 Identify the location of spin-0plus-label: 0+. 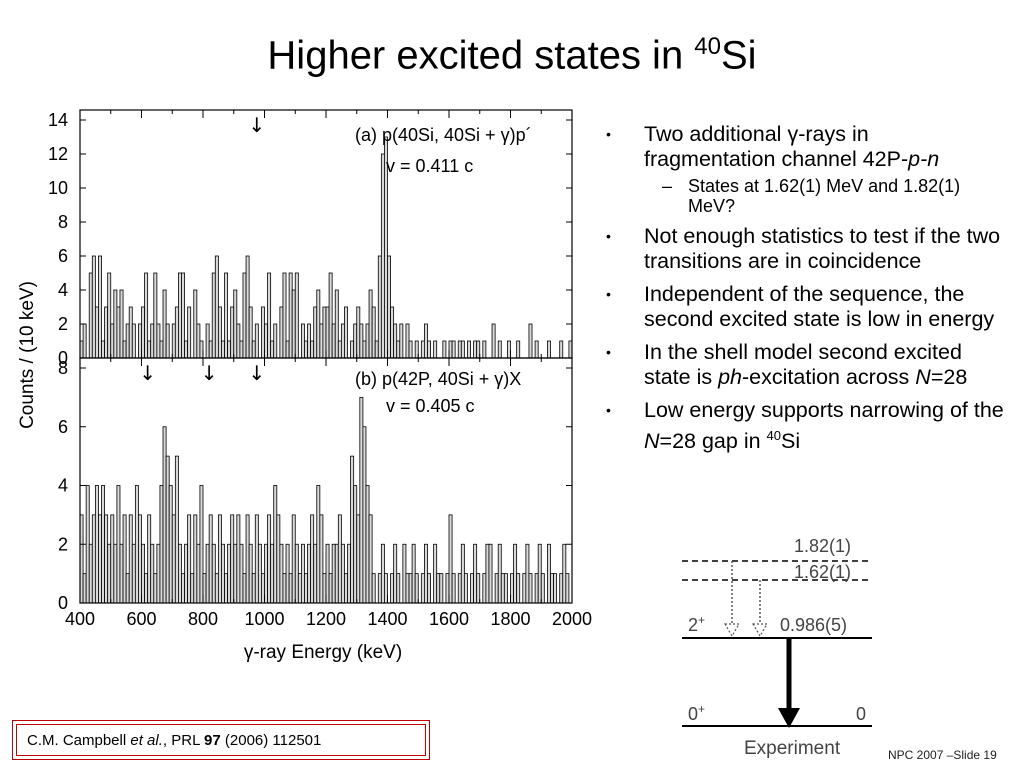
(696, 713).